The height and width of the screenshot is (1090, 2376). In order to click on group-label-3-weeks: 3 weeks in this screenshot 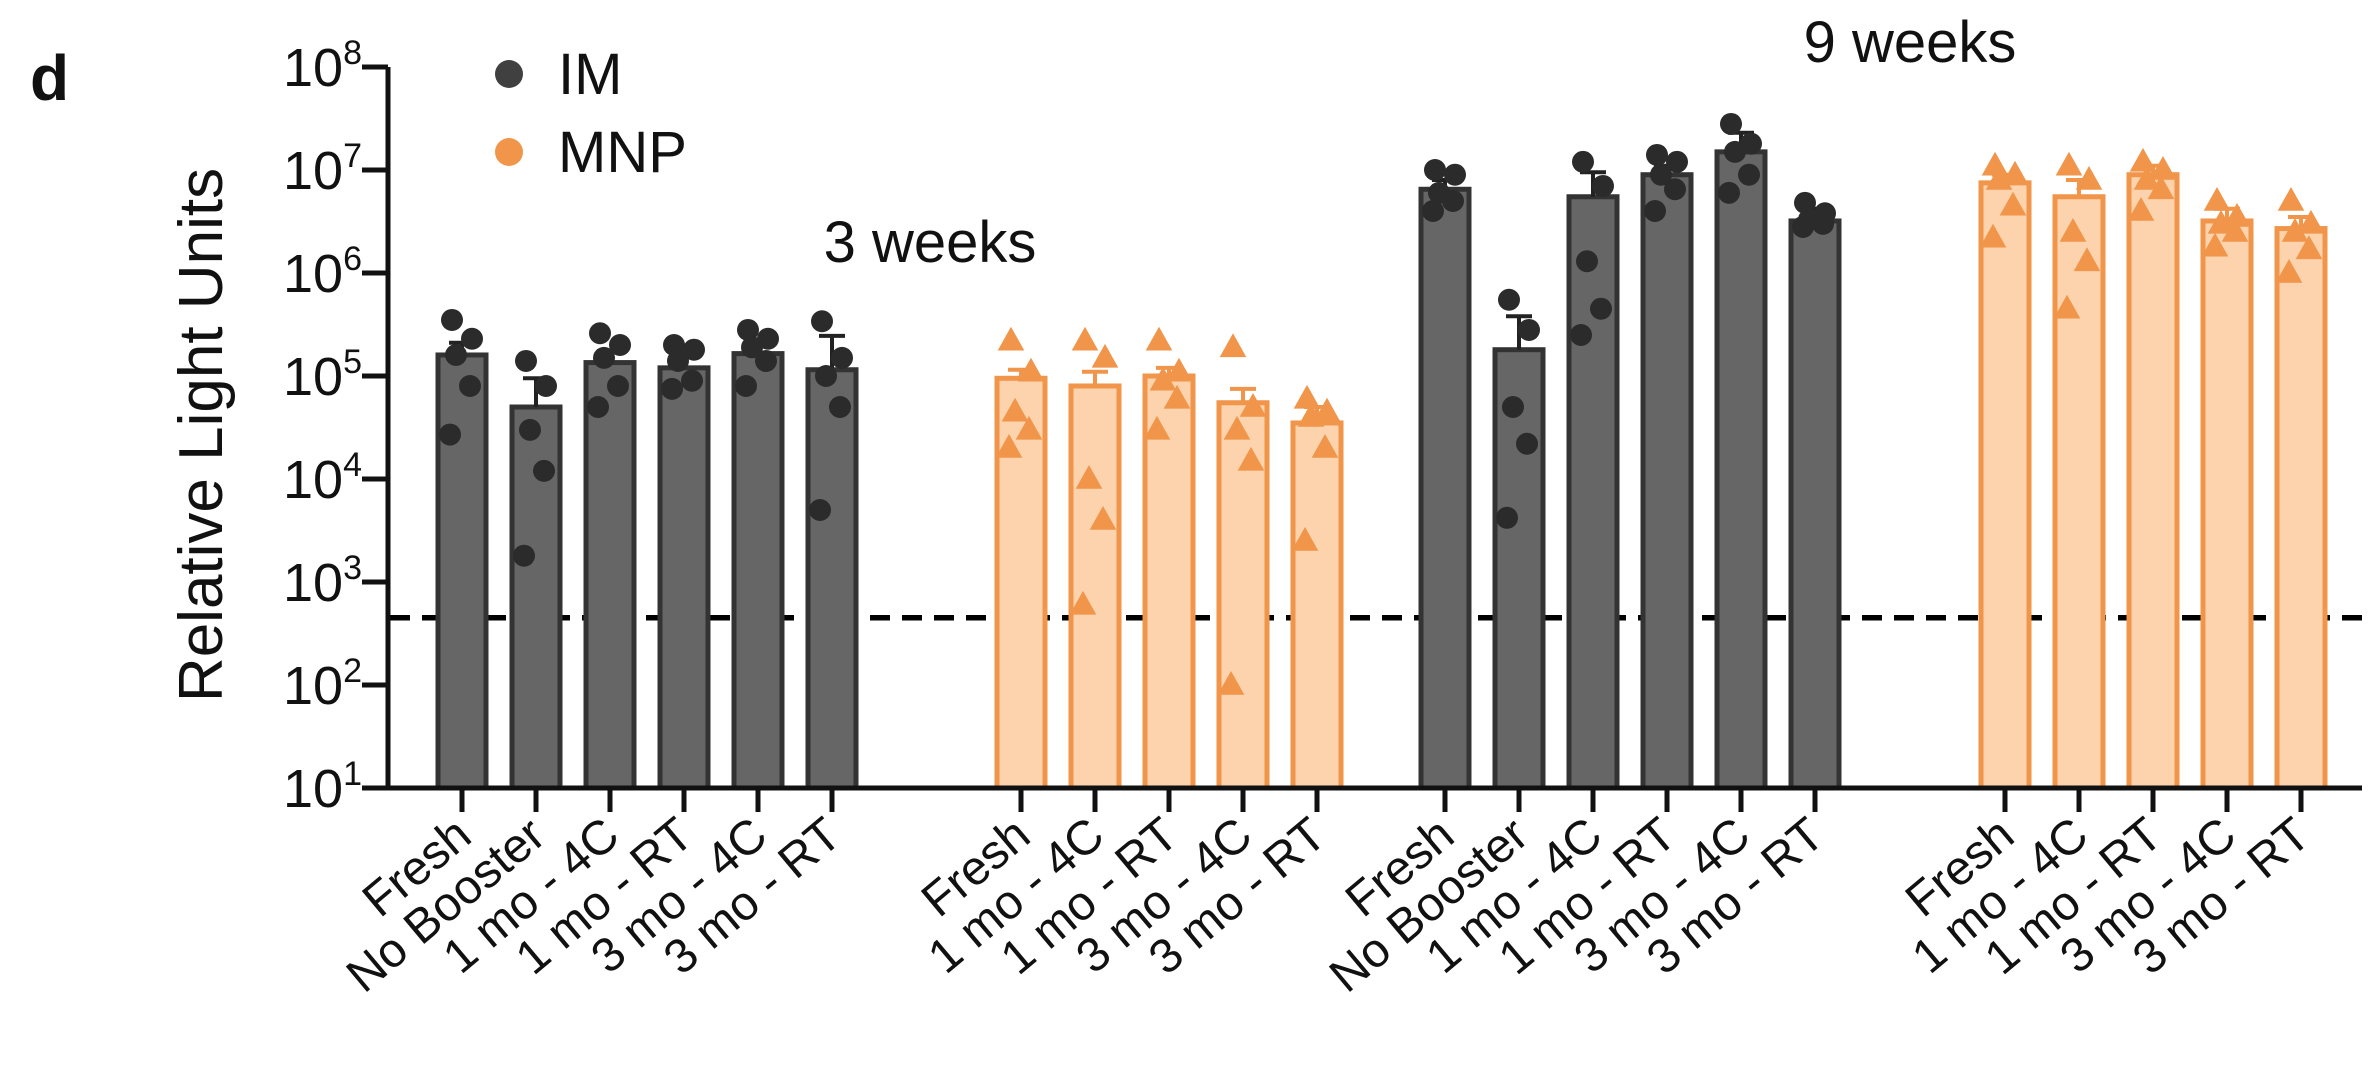, I will do `click(930, 242)`.